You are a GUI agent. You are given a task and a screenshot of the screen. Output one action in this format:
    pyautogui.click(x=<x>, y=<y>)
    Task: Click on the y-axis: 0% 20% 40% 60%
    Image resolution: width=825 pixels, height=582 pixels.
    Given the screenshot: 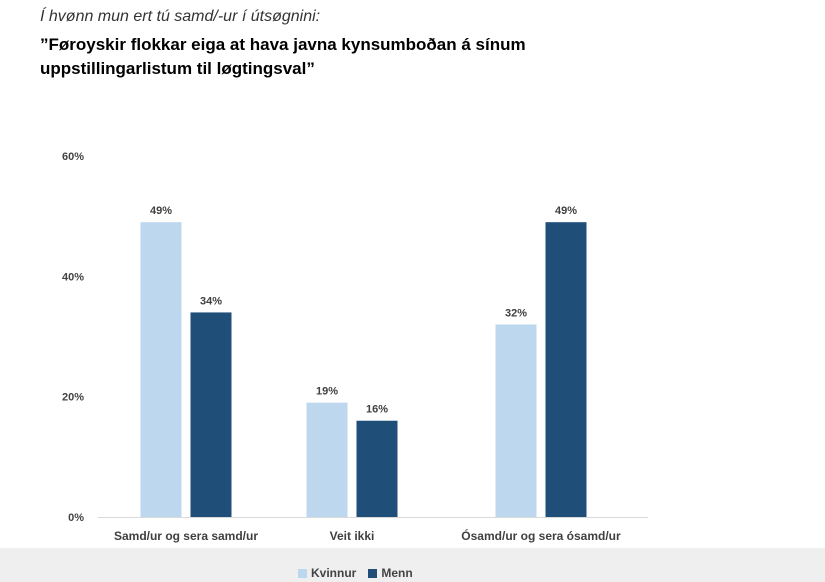 What is the action you would take?
    pyautogui.click(x=73, y=337)
    